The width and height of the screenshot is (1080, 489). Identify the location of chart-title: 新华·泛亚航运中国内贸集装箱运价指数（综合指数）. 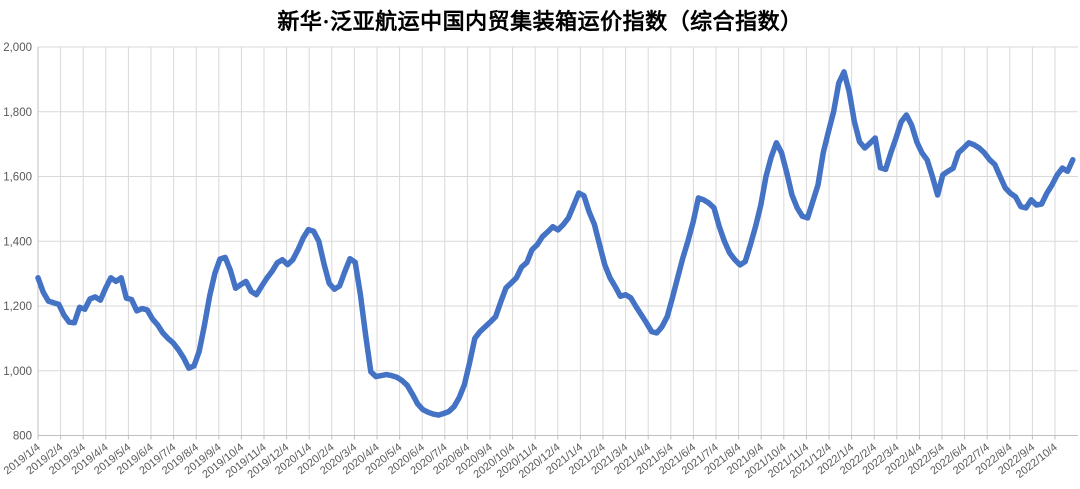
(540, 21).